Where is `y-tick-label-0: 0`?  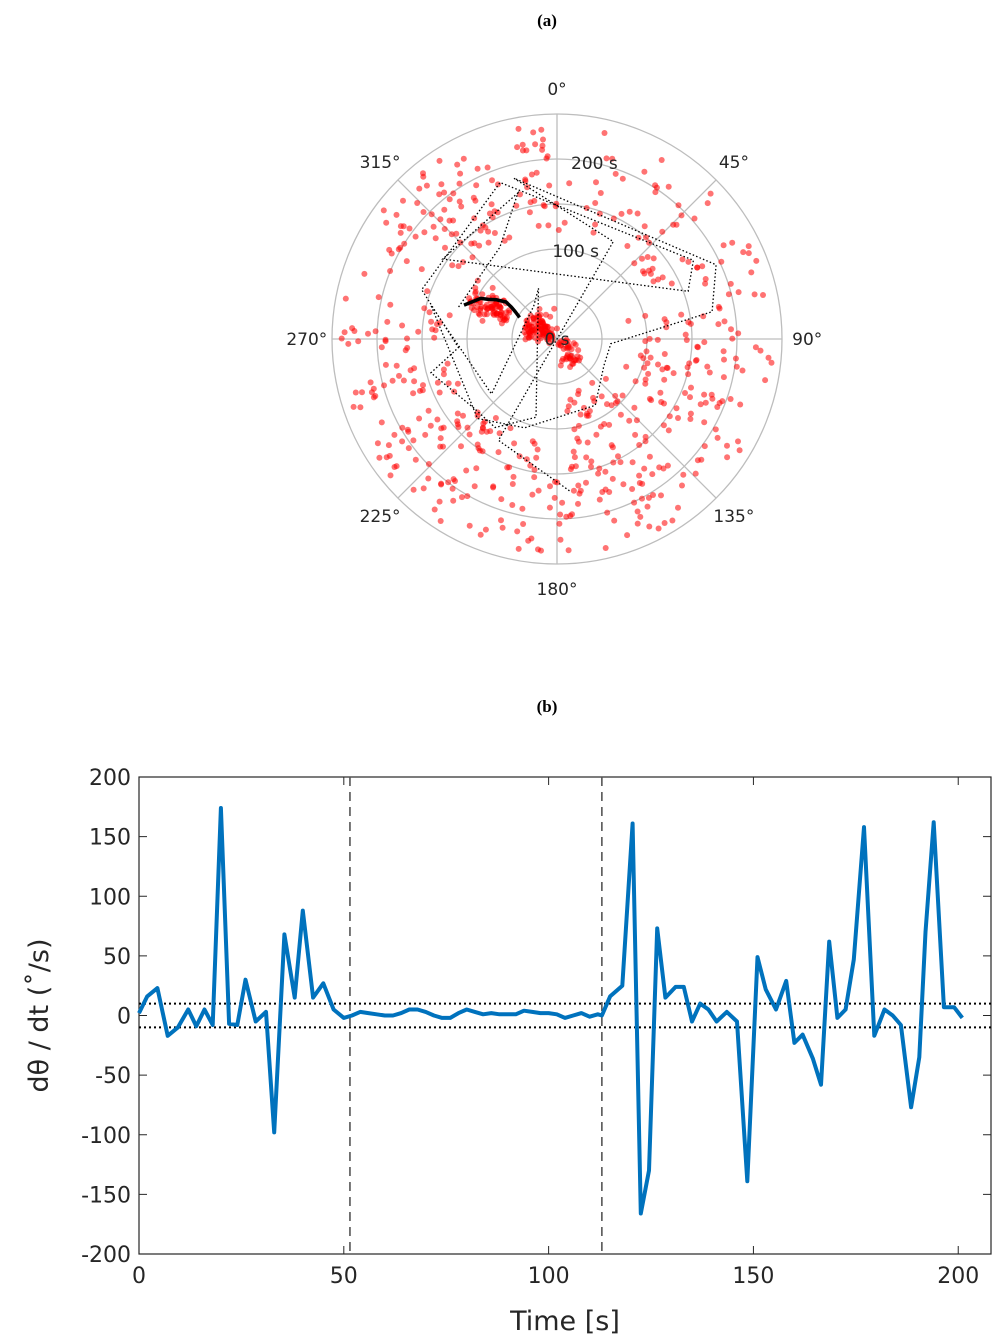
y-tick-label-0: 0 is located at coordinates (124, 1017).